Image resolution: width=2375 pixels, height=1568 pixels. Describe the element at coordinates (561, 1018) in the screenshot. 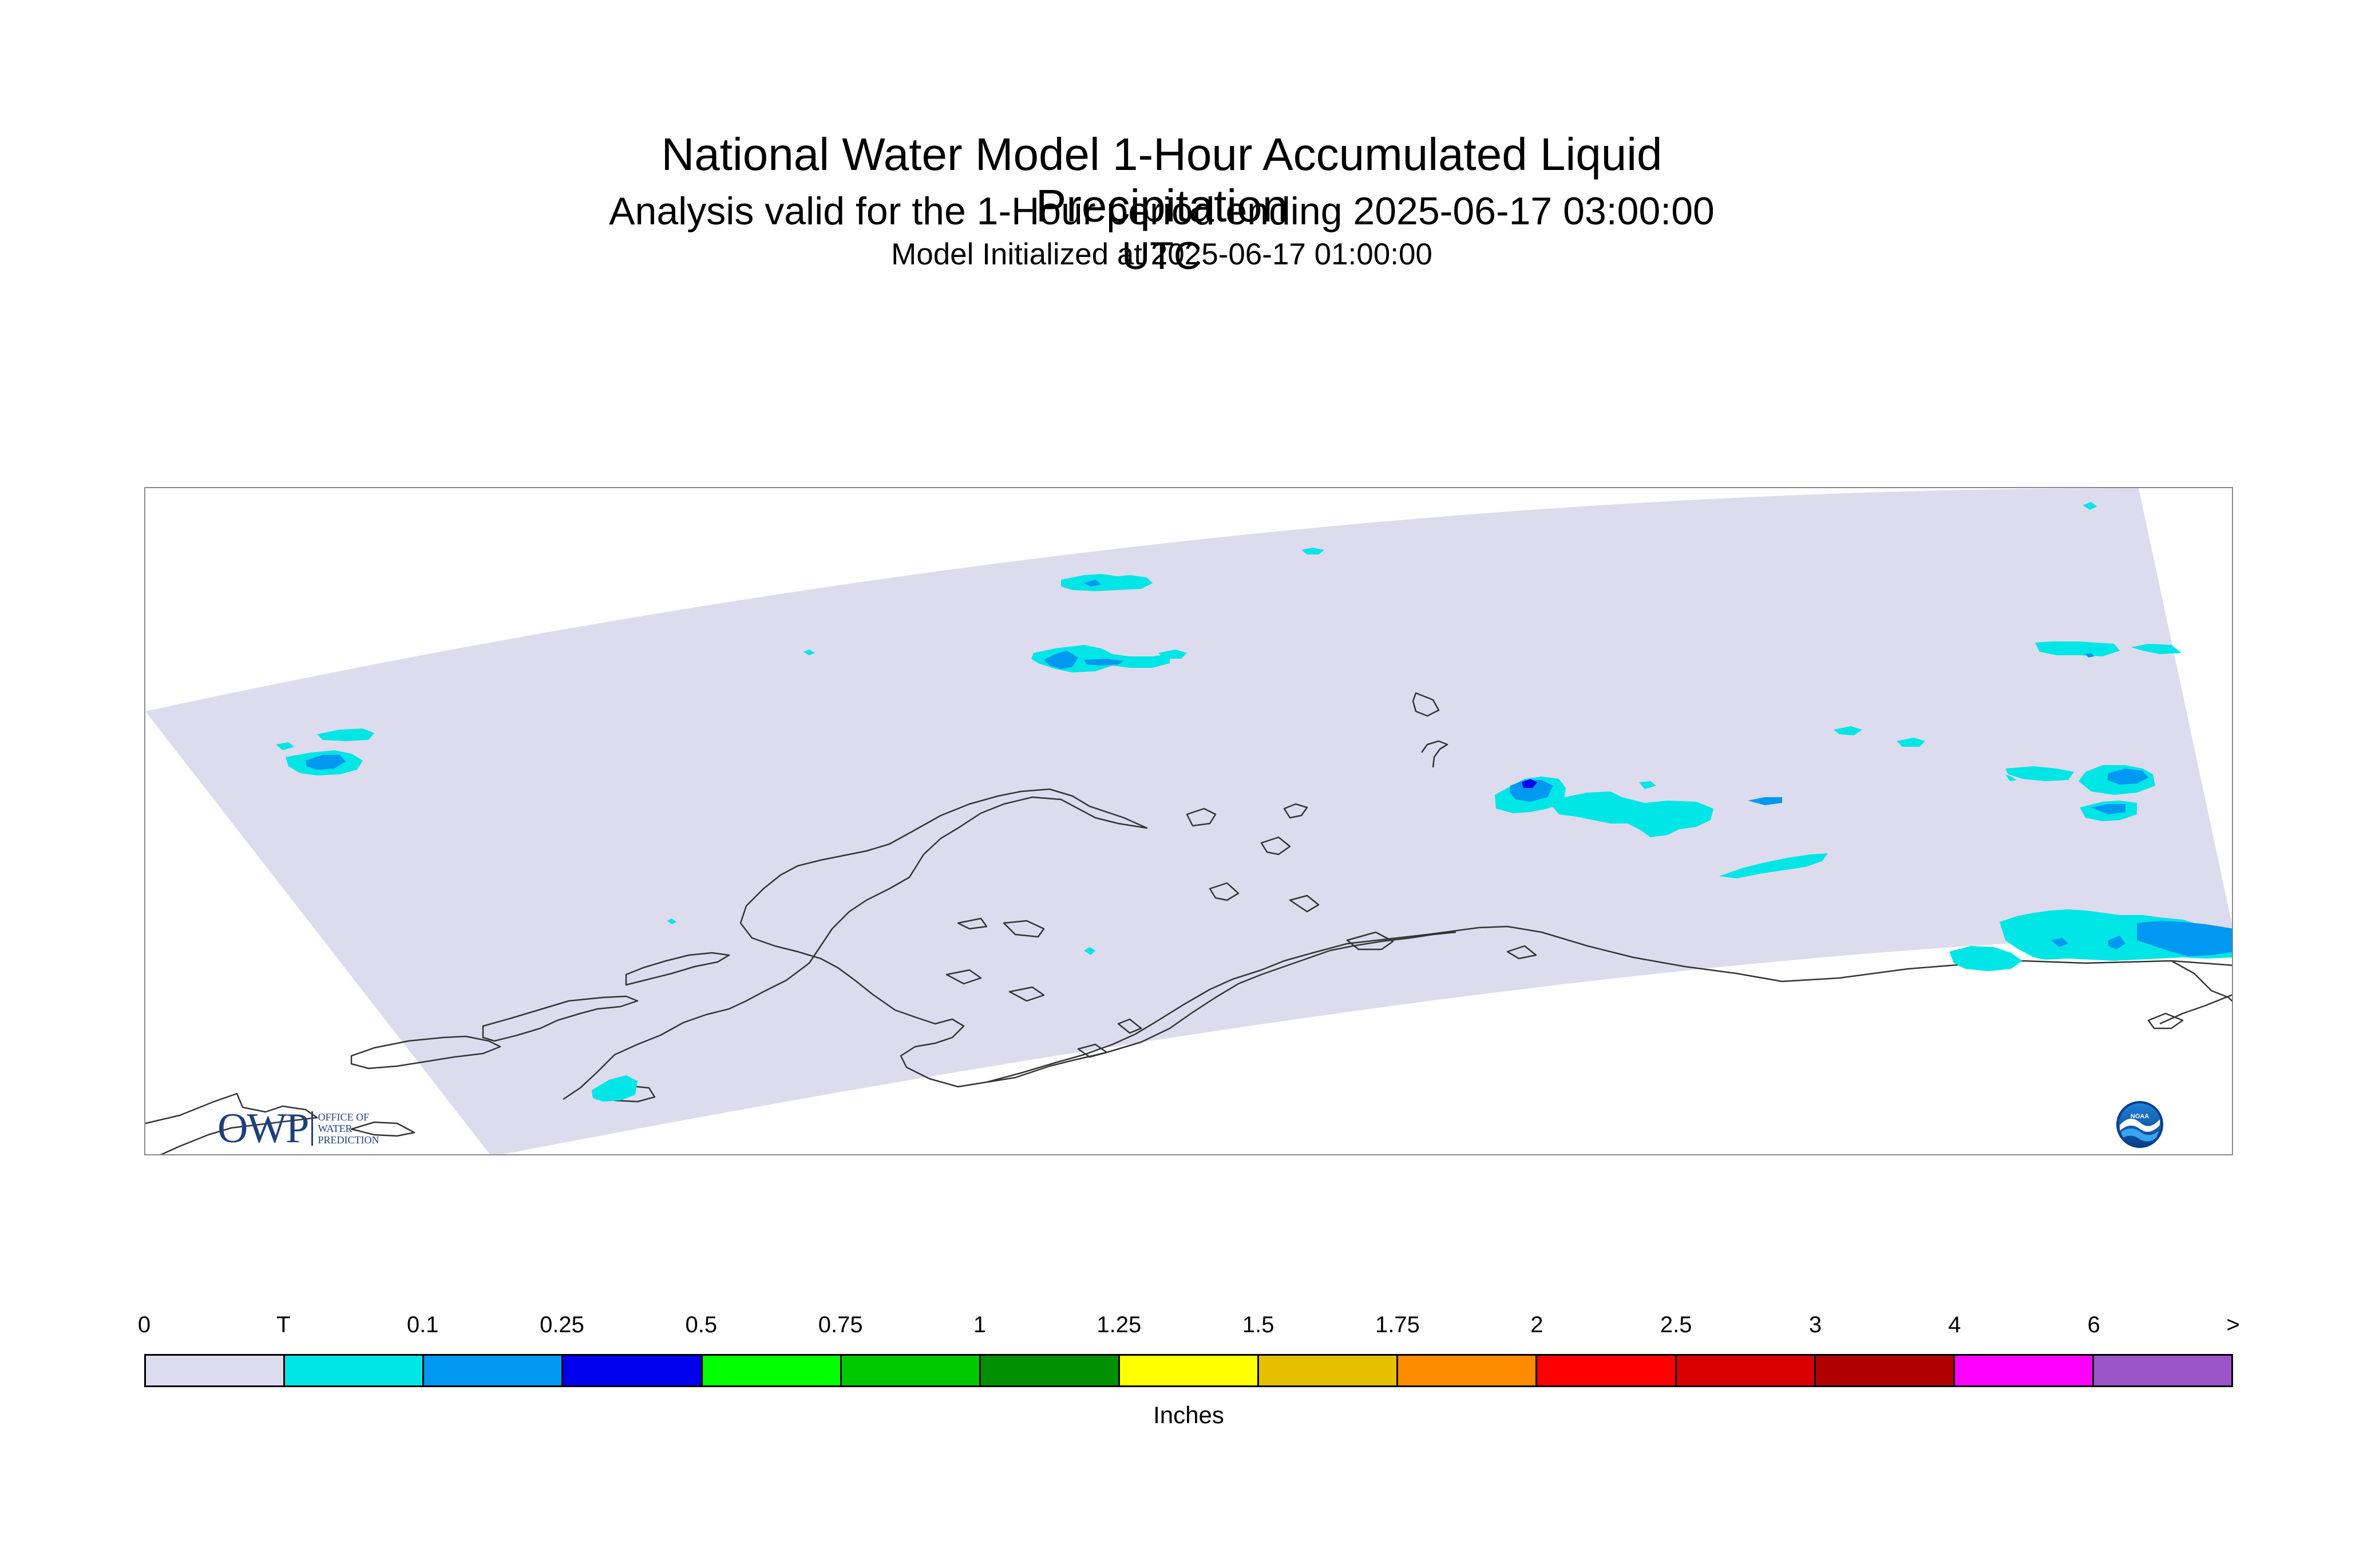

I see `coastline-west-island` at that location.